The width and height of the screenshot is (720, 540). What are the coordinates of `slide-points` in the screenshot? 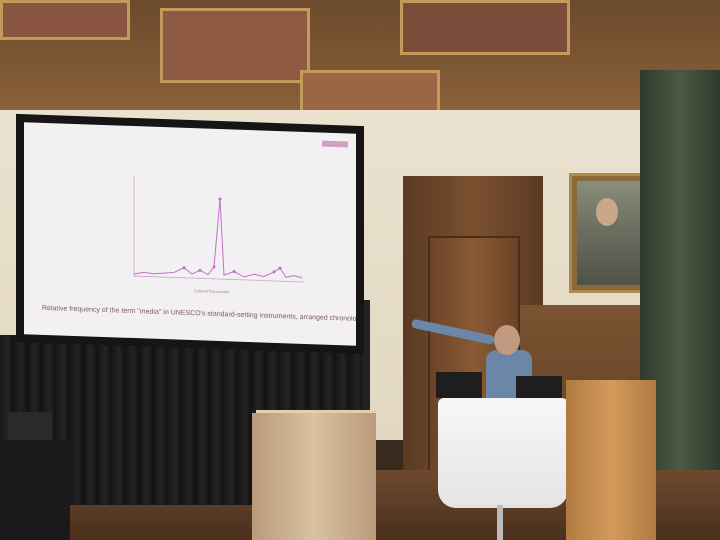 It's located at (232, 235).